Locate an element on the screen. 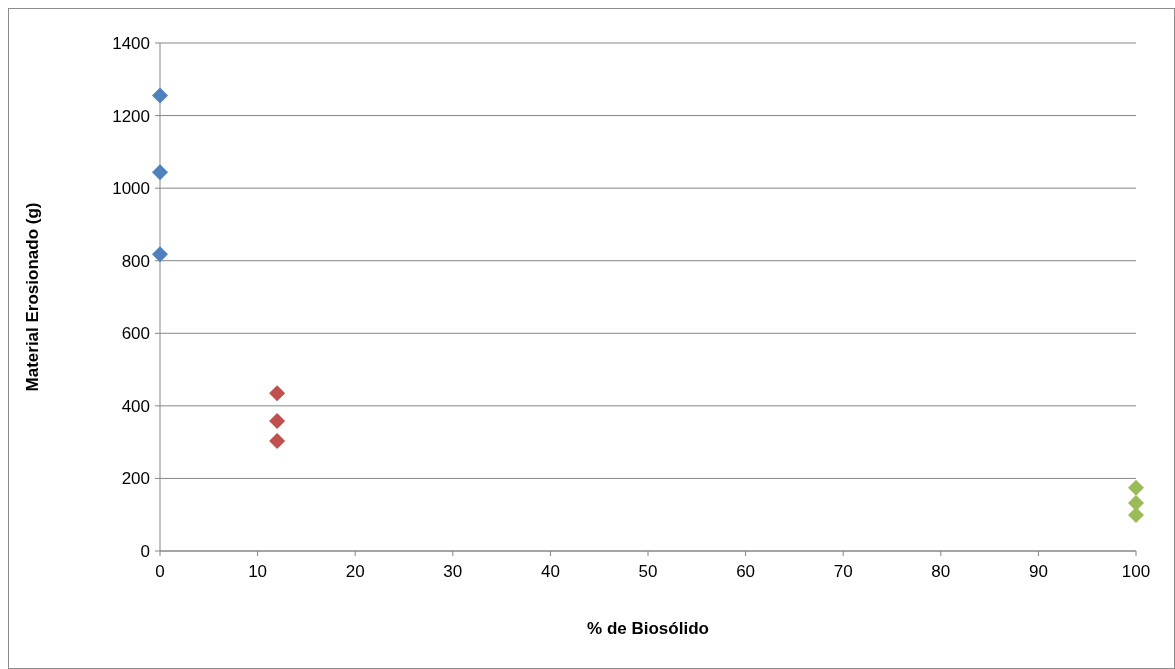 Image resolution: width=1175 pixels, height=669 pixels. x-tick-label: 70 is located at coordinates (843, 571).